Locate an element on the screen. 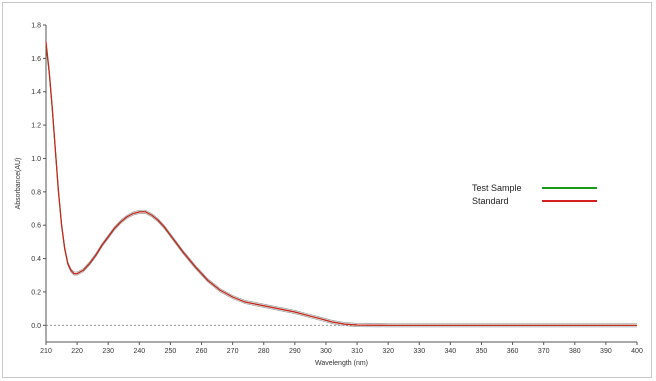 This screenshot has height=381, width=656. x-tick-label: 390 is located at coordinates (606, 351).